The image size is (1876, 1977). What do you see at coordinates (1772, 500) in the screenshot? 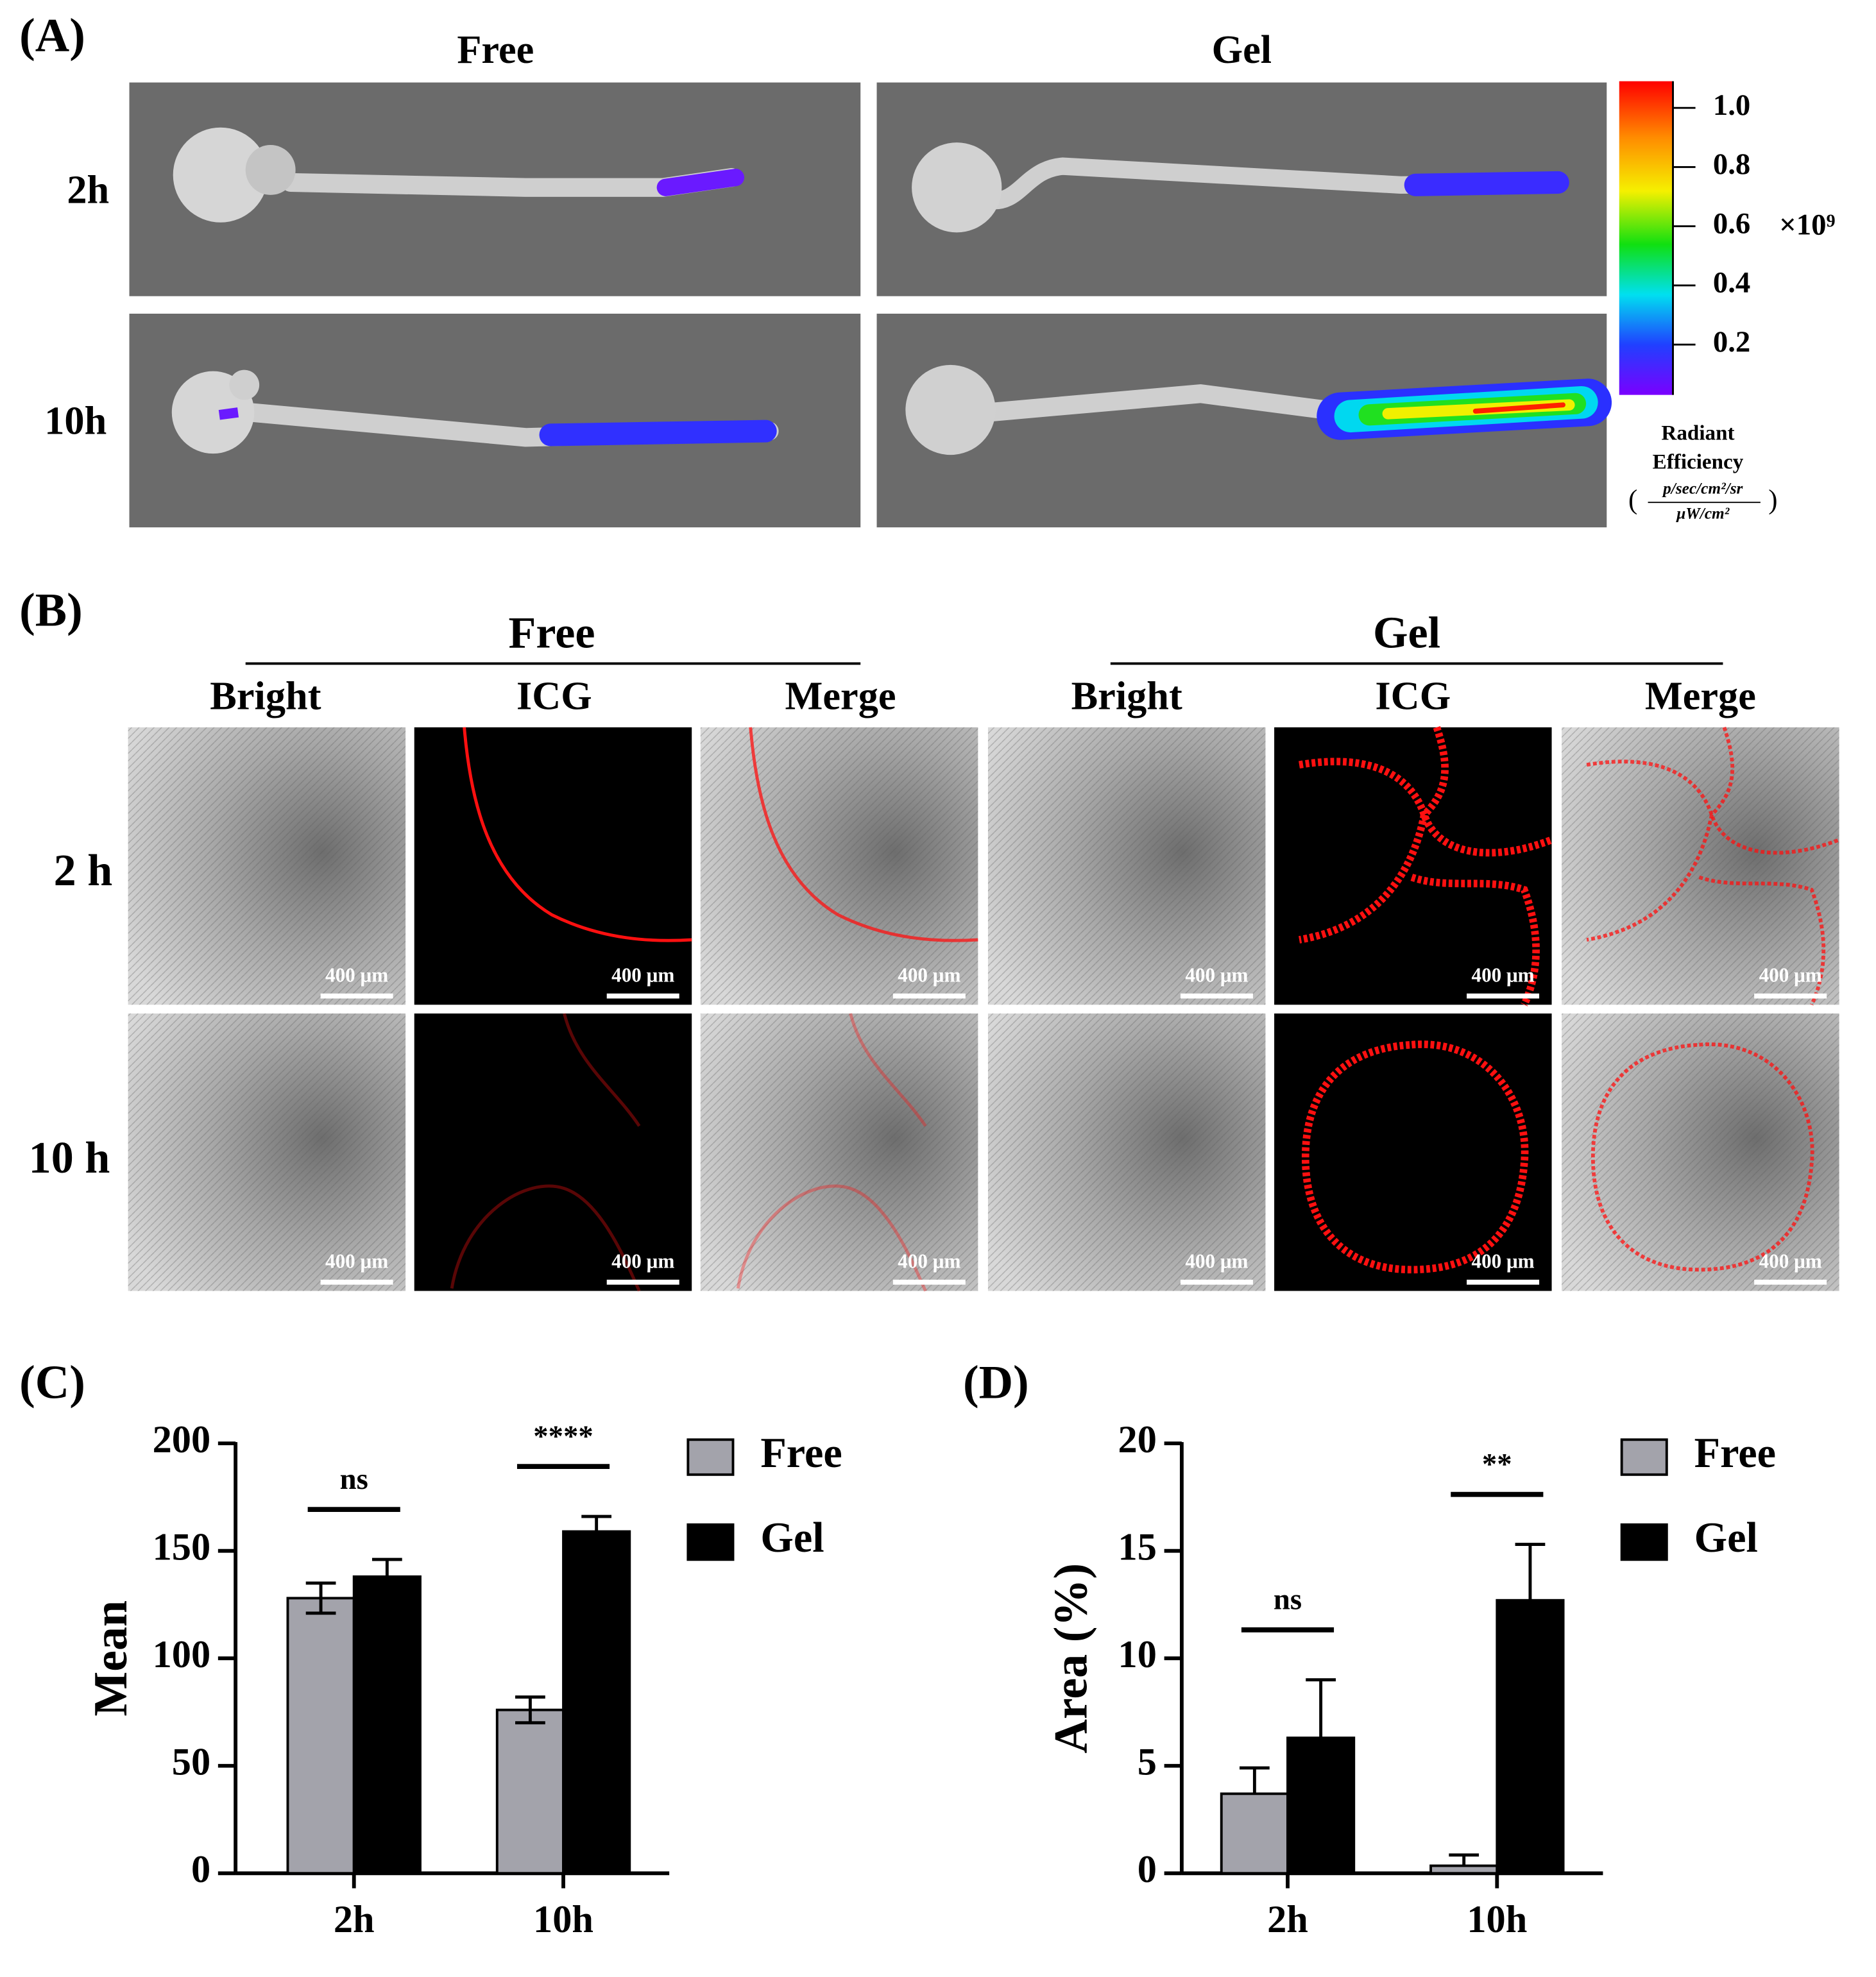
I see `bracket: )` at bounding box center [1772, 500].